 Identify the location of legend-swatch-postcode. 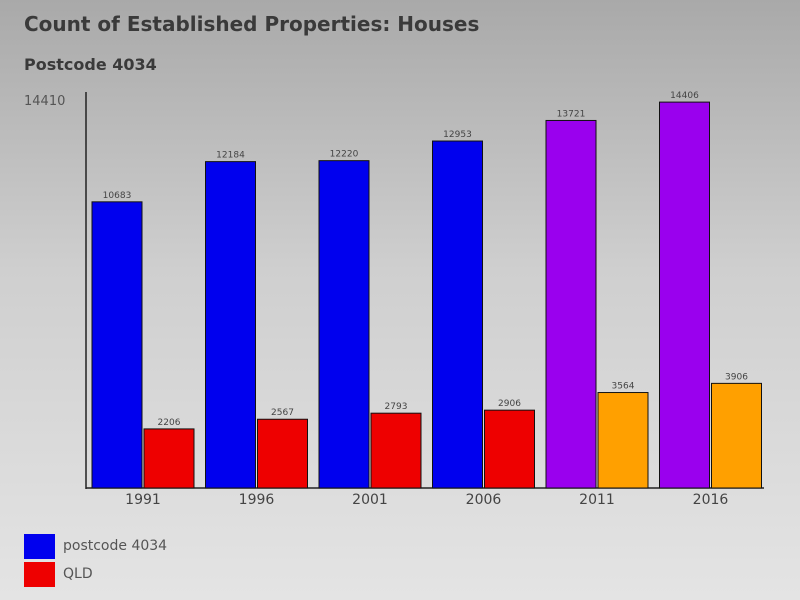
(39, 546).